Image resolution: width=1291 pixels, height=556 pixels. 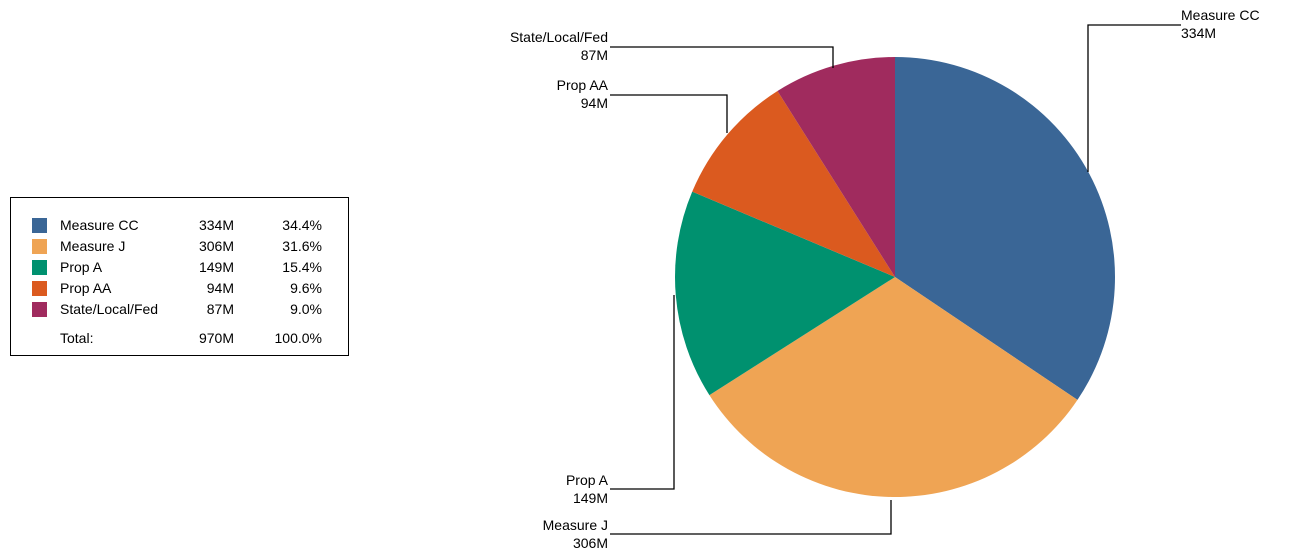 I want to click on callout-line-prop-a, so click(x=642, y=392).